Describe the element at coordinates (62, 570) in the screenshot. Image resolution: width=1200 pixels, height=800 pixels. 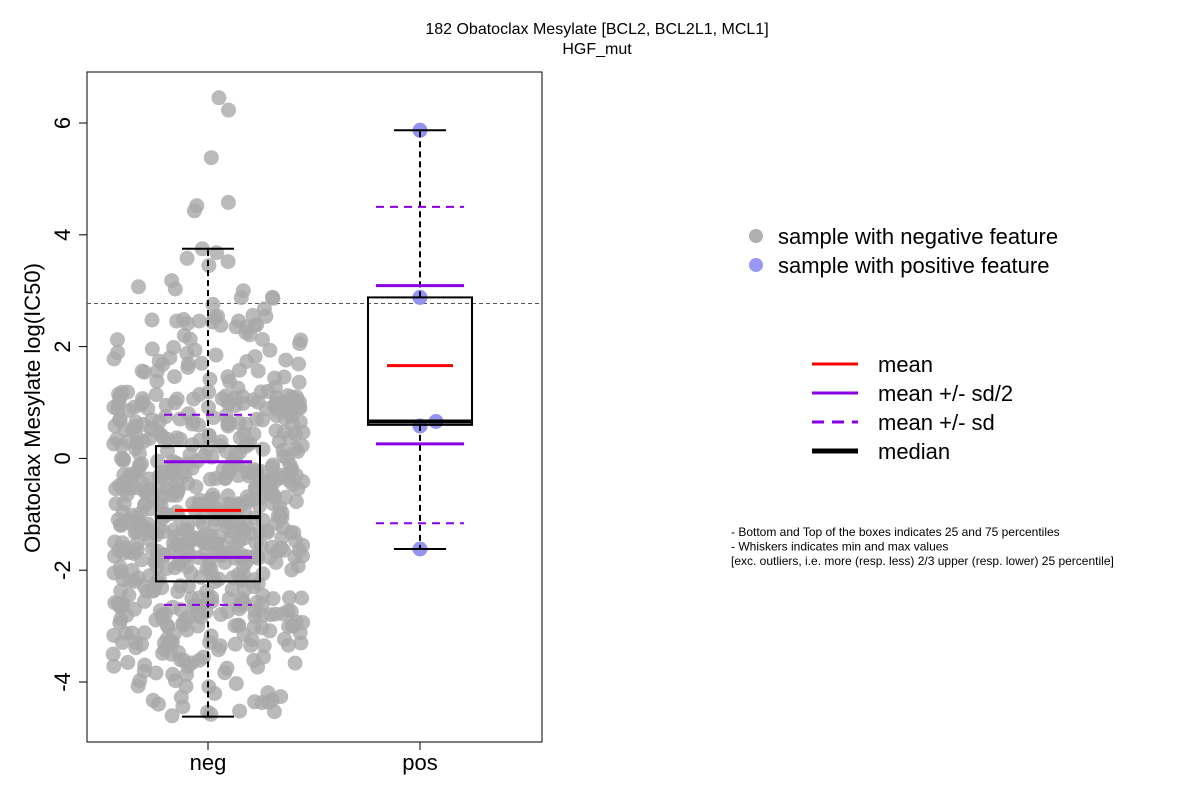
I see `y-tick-label: -2` at that location.